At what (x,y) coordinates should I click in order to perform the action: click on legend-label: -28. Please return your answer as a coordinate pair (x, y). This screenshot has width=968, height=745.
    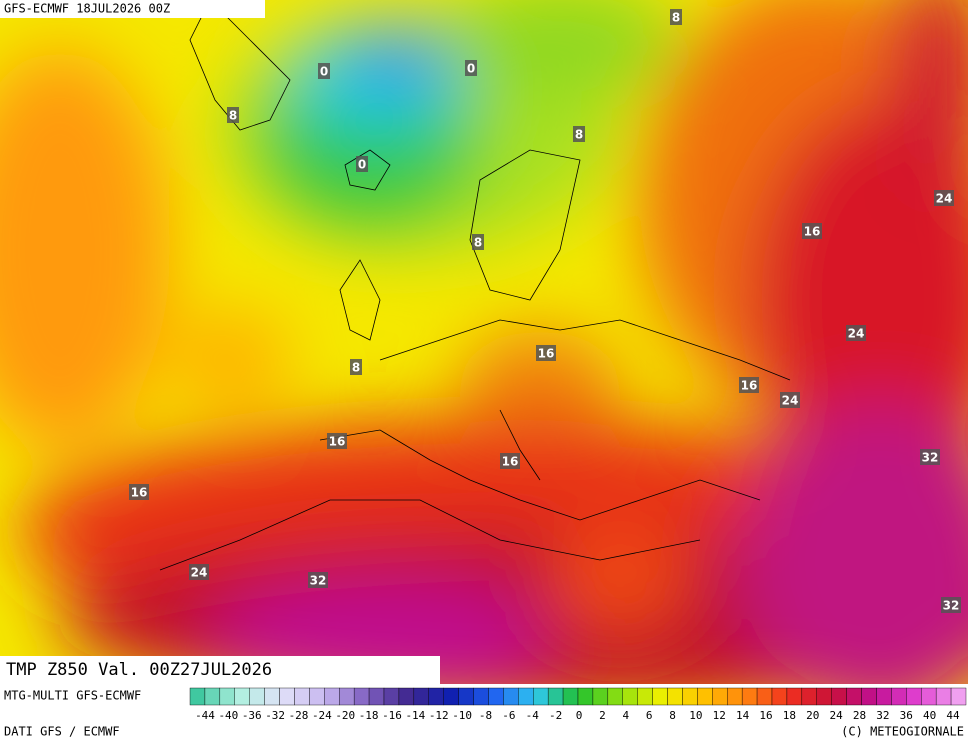
    Looking at the image, I should click on (299, 715).